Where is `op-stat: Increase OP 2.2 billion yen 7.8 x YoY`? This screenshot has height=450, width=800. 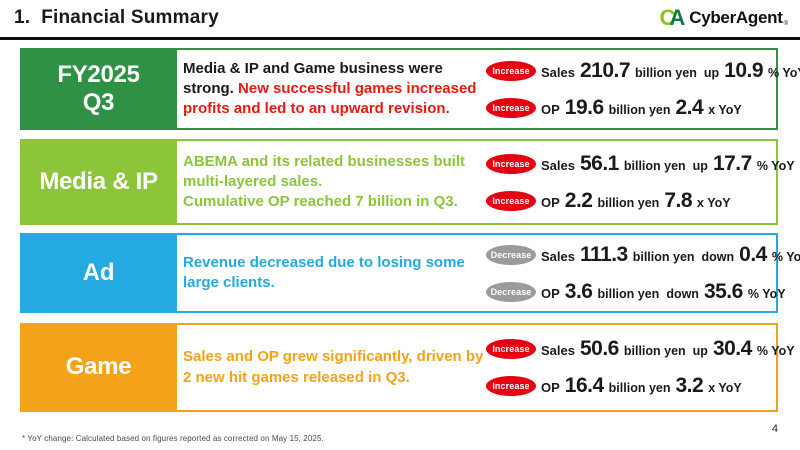 op-stat: Increase OP 2.2 billion yen 7.8 x YoY is located at coordinates (628, 201).